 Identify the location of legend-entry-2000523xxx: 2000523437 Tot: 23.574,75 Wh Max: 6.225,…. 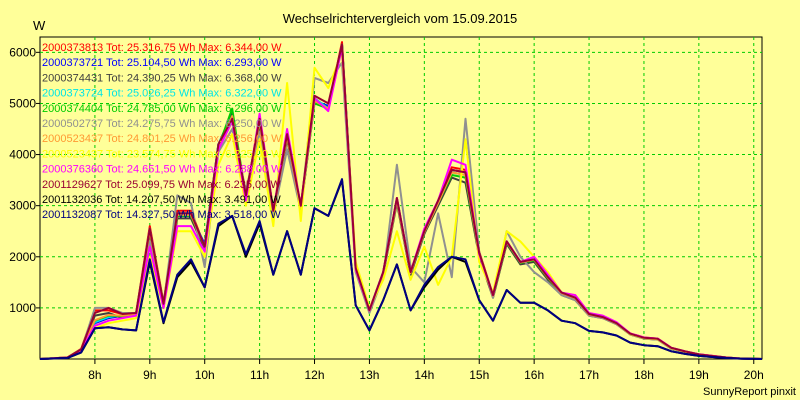
(162, 154).